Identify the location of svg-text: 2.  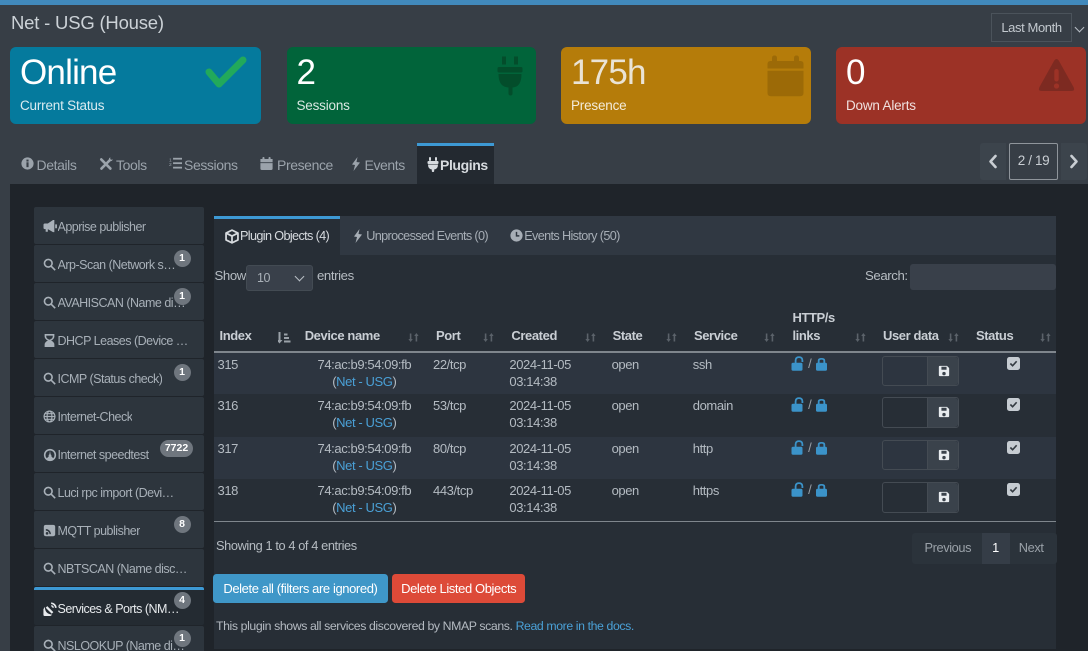
(170, 165).